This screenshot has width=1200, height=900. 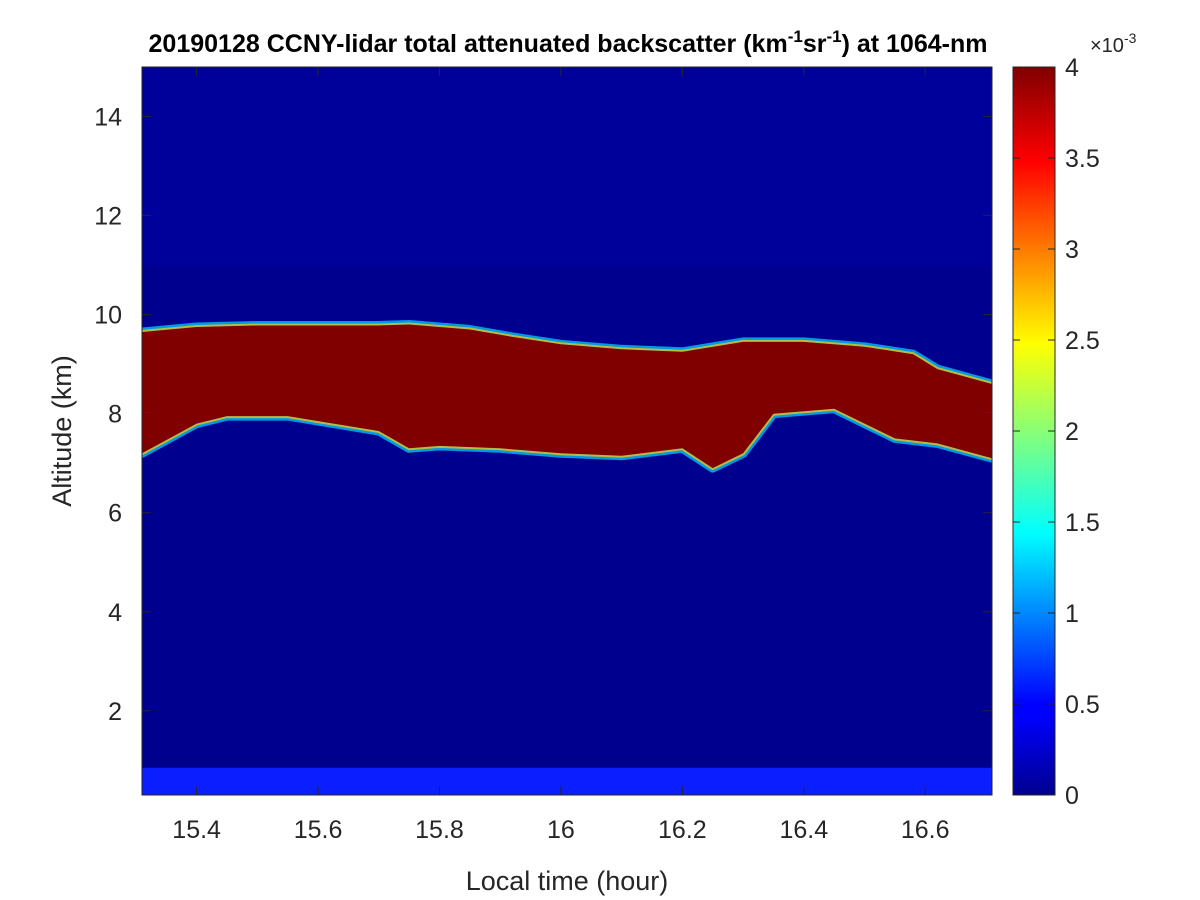 What do you see at coordinates (108, 316) in the screenshot?
I see `y-tick-label: 10` at bounding box center [108, 316].